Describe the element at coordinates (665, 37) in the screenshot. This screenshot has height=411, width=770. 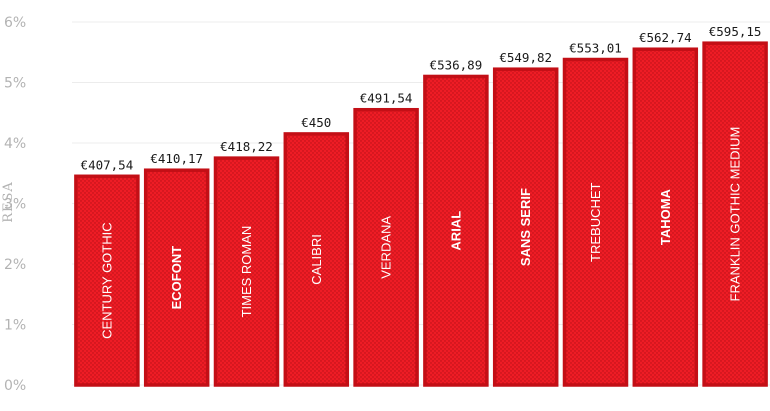
I see `data-label: €562,74` at that location.